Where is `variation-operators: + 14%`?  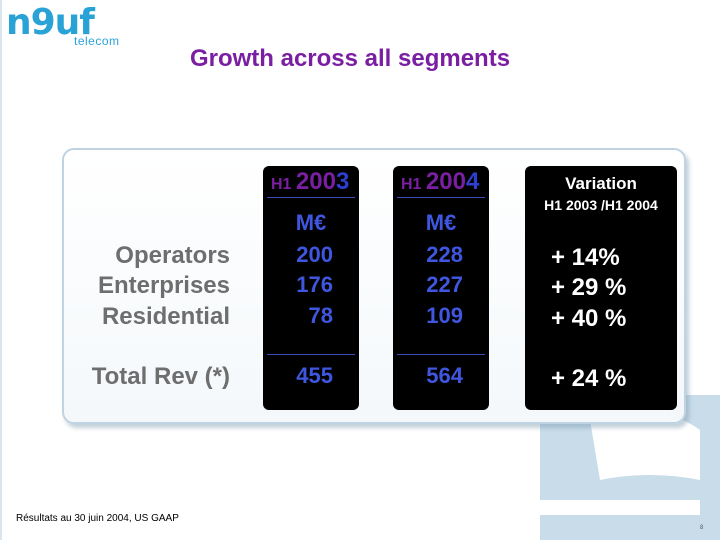
variation-operators: + 14% is located at coordinates (585, 257).